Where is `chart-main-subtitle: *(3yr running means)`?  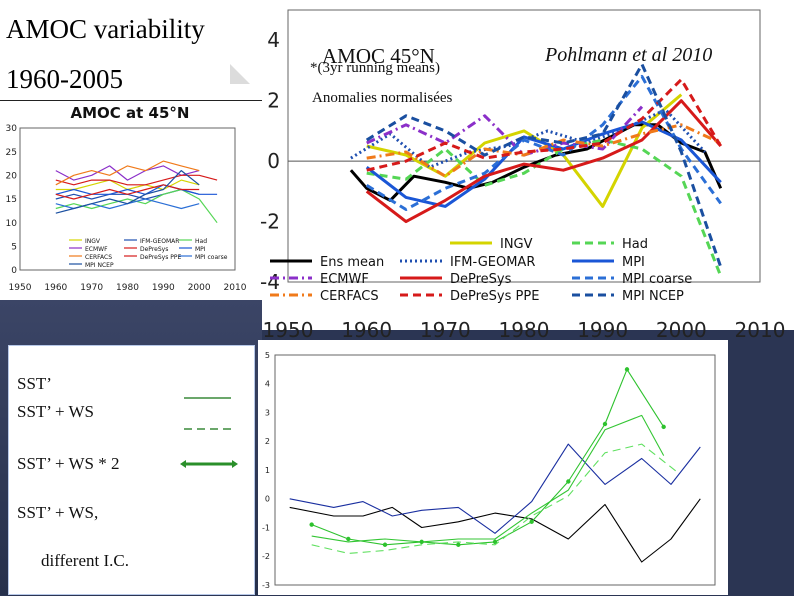
chart-main-subtitle: *(3yr running means) is located at coordinates (375, 68).